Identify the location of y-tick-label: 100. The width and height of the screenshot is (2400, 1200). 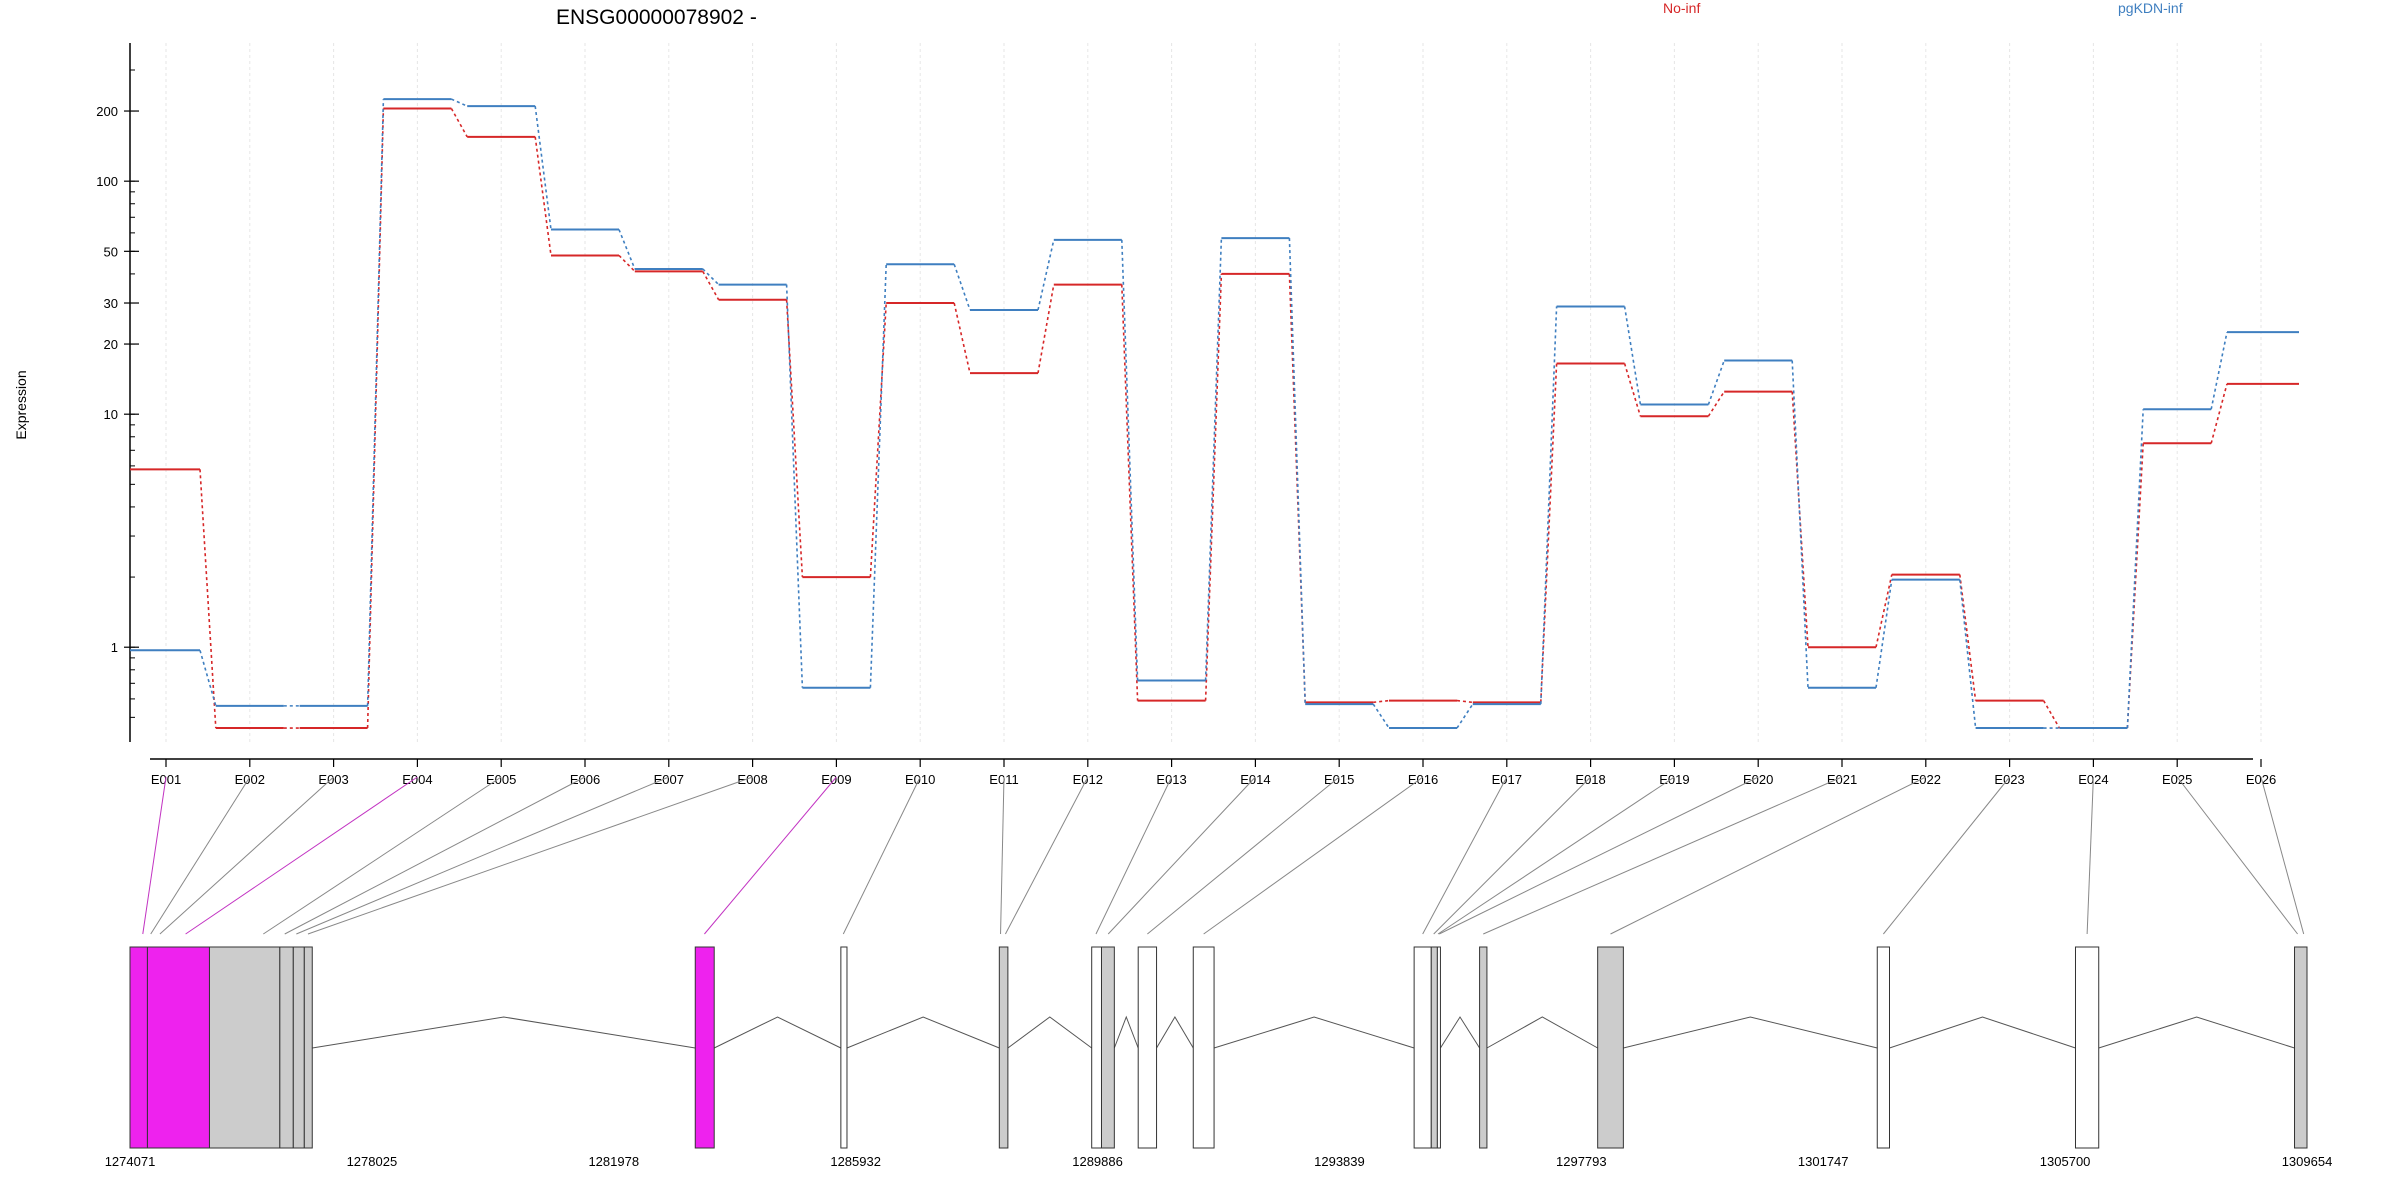
(107, 181).